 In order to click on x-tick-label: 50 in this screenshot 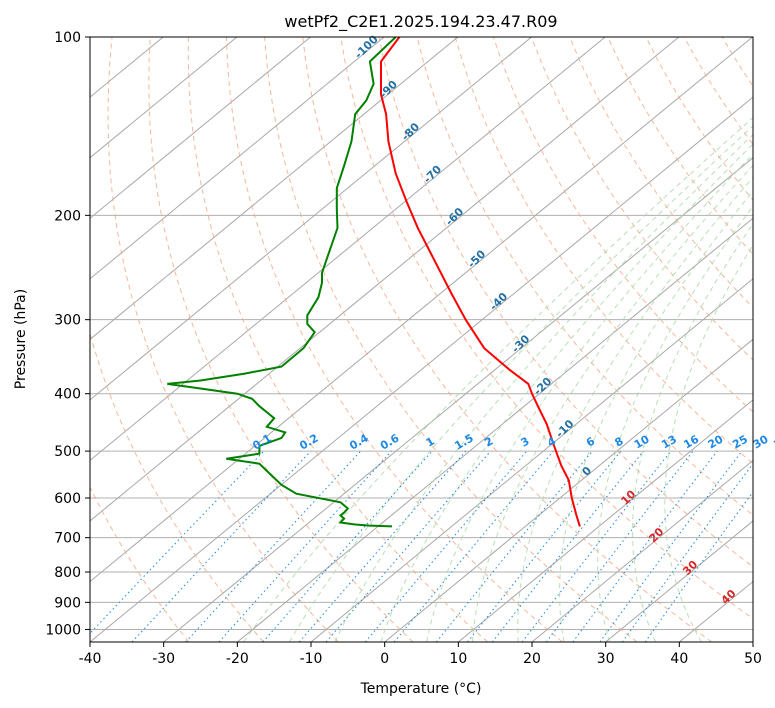, I will do `click(753, 659)`.